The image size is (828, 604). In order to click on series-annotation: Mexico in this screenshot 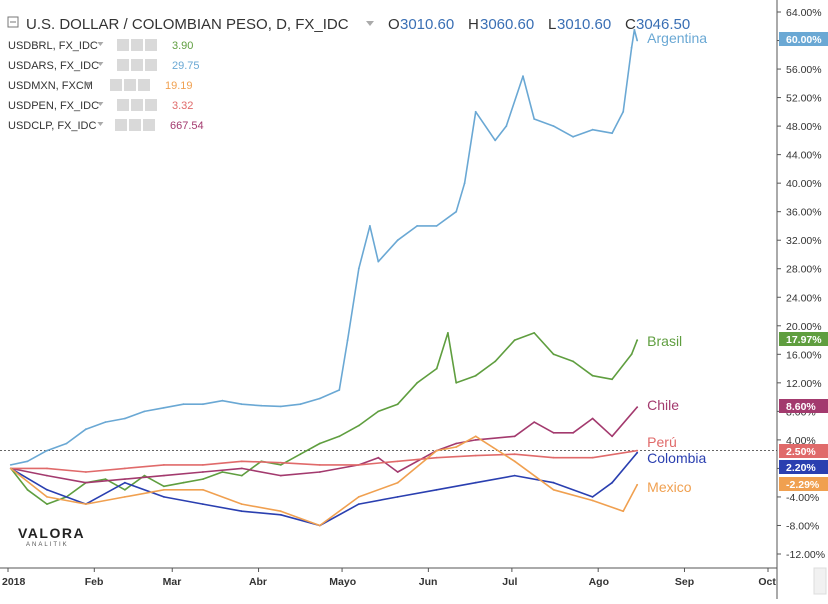, I will do `click(669, 487)`.